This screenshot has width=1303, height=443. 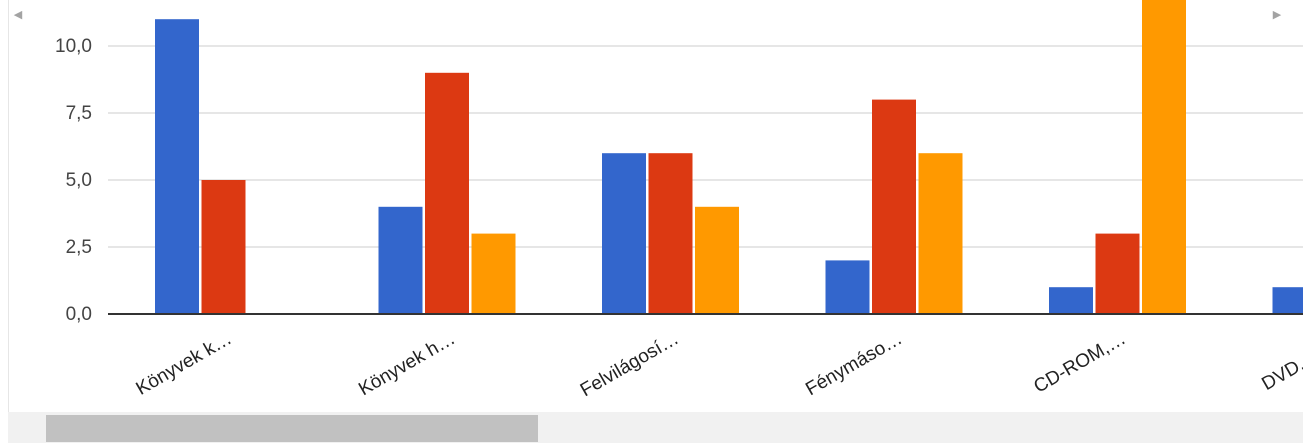 I want to click on chart-left-border, so click(x=8, y=206).